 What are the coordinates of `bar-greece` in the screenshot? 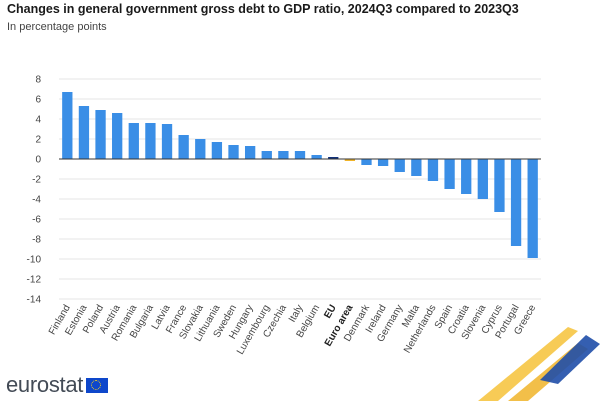 It's located at (532, 208).